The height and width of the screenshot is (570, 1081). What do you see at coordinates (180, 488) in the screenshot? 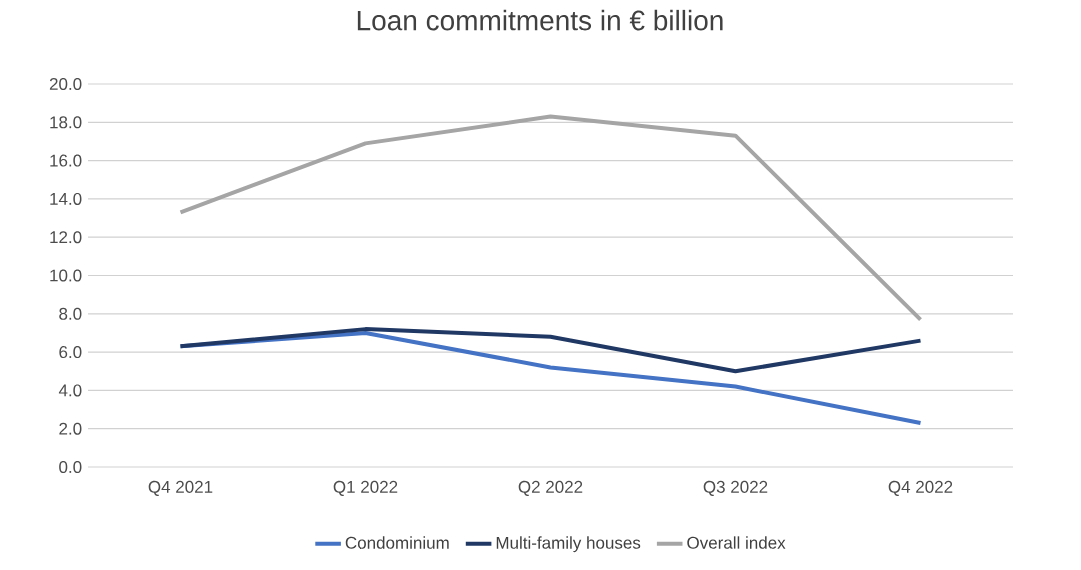
I see `x-tick-label: Q4 2021` at bounding box center [180, 488].